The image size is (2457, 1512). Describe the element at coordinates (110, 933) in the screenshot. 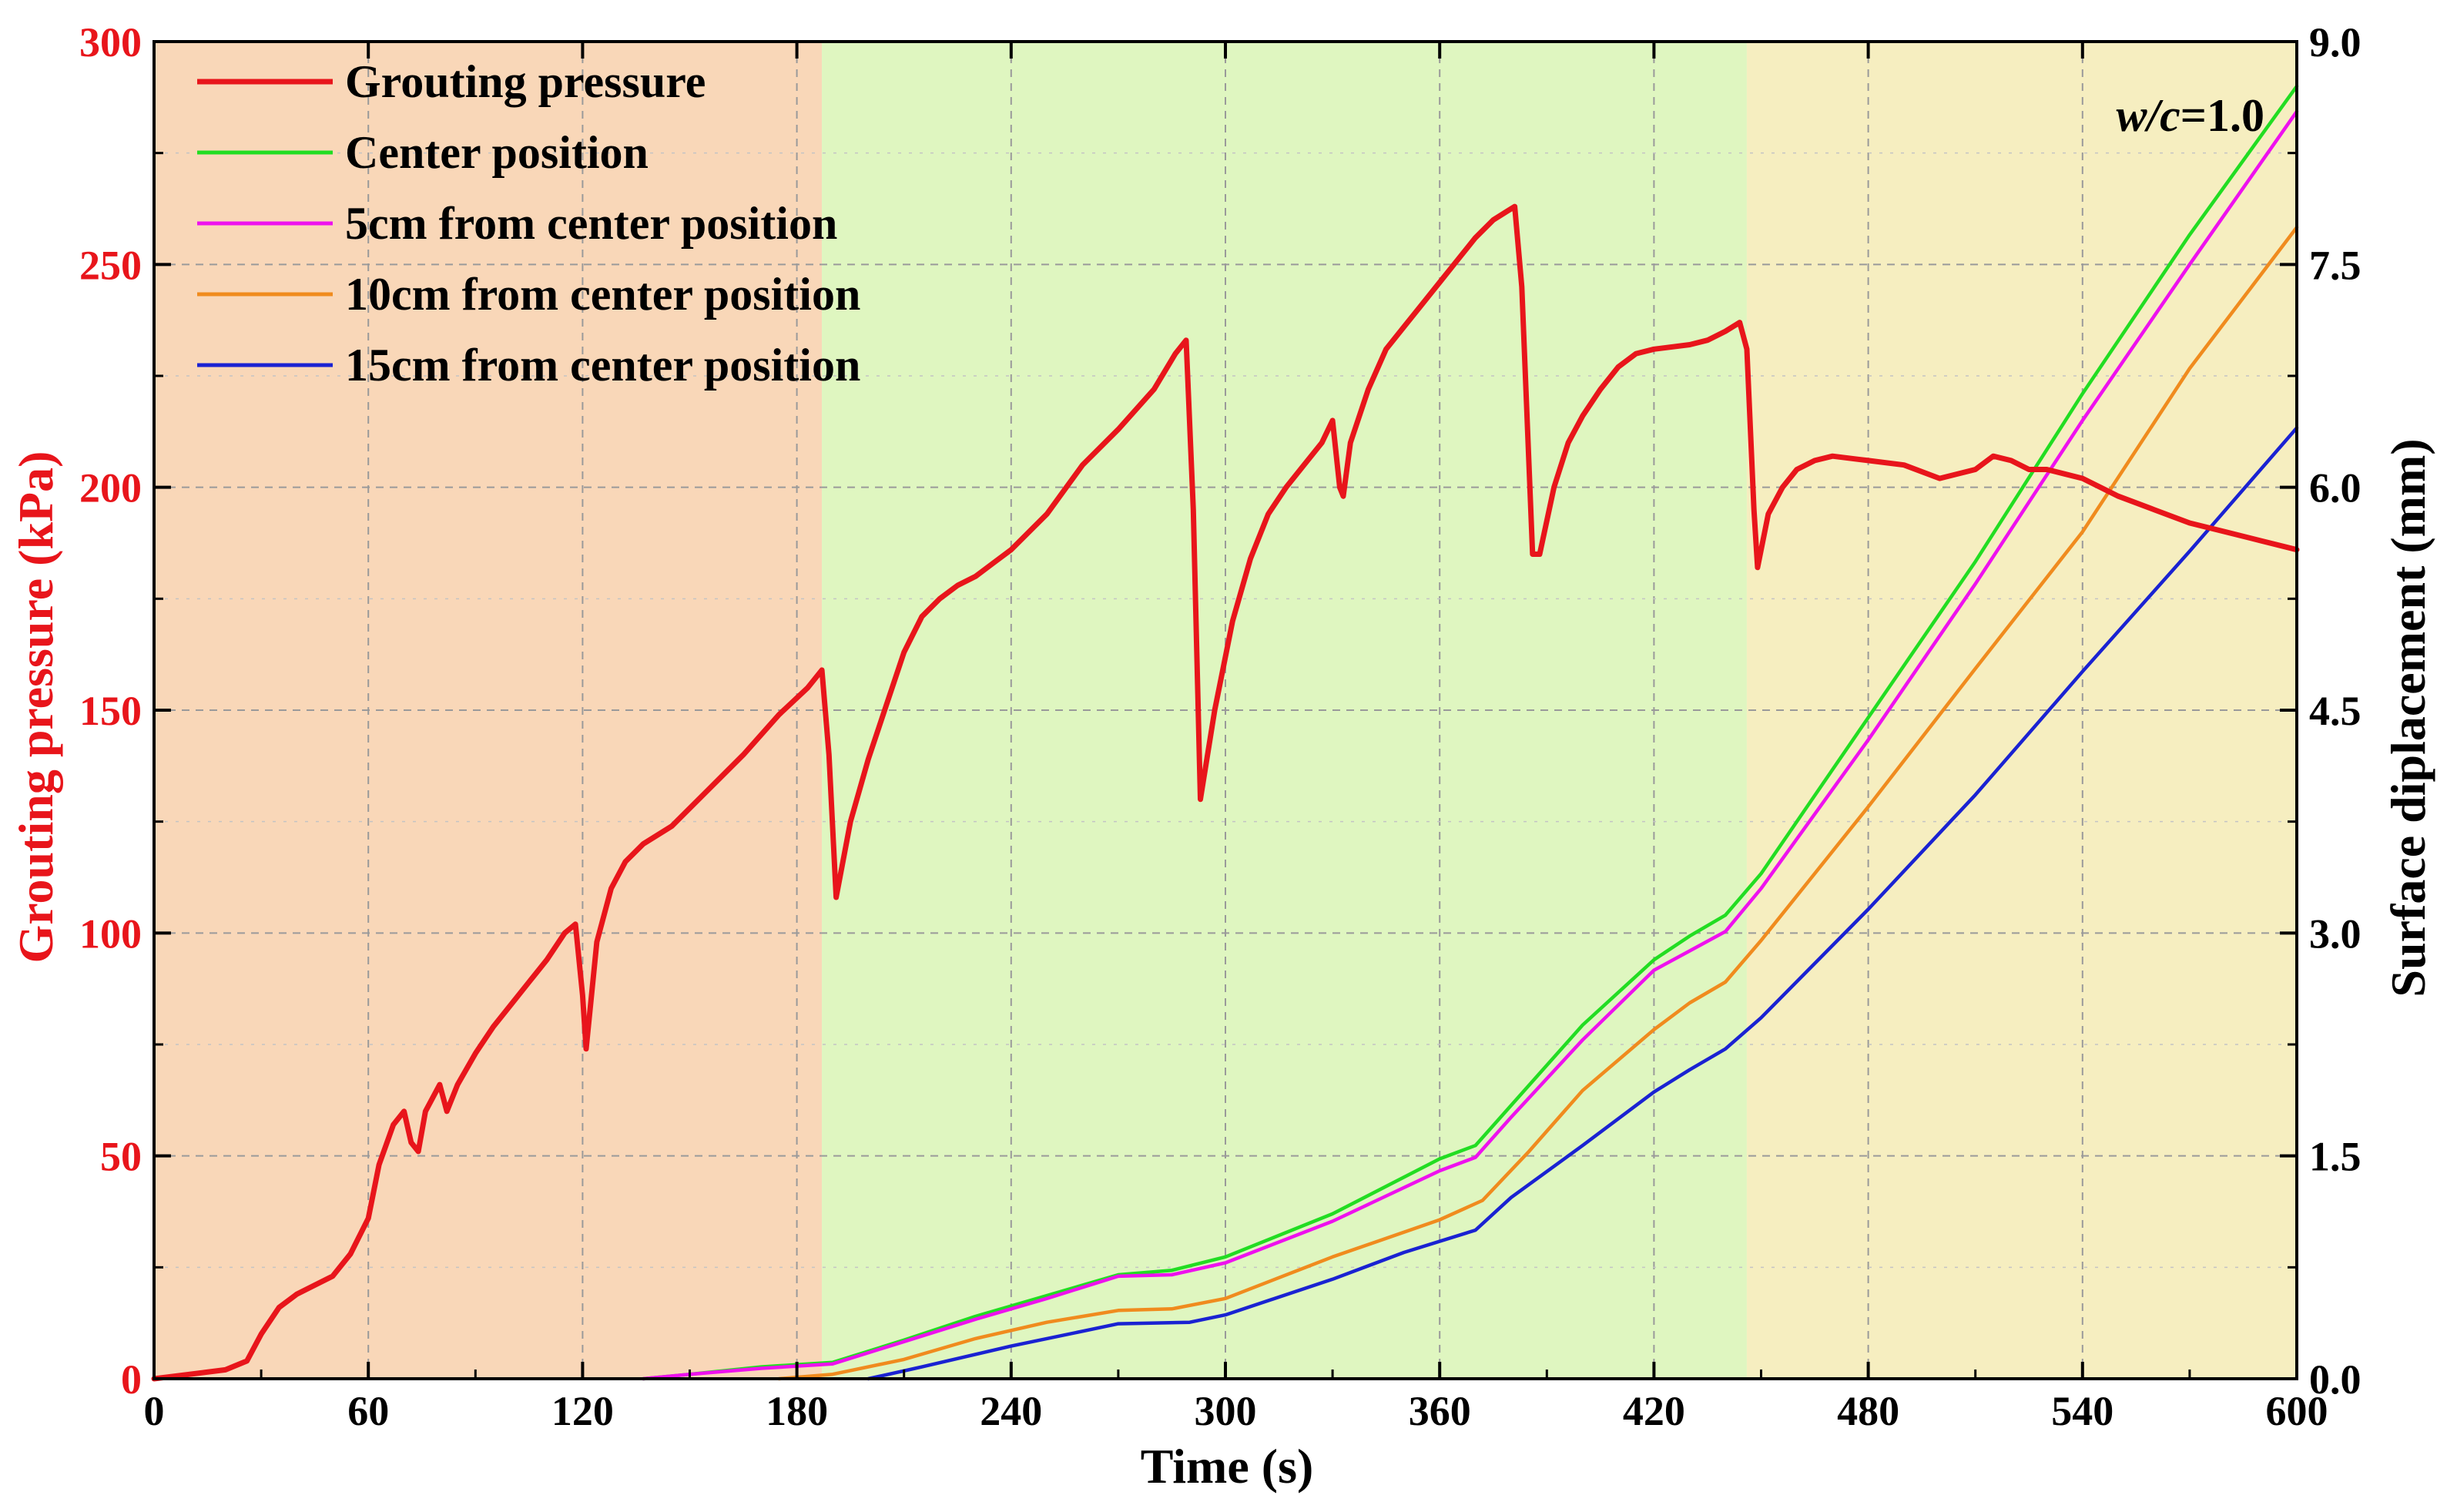

I see `y-left-tick-label: 100` at that location.